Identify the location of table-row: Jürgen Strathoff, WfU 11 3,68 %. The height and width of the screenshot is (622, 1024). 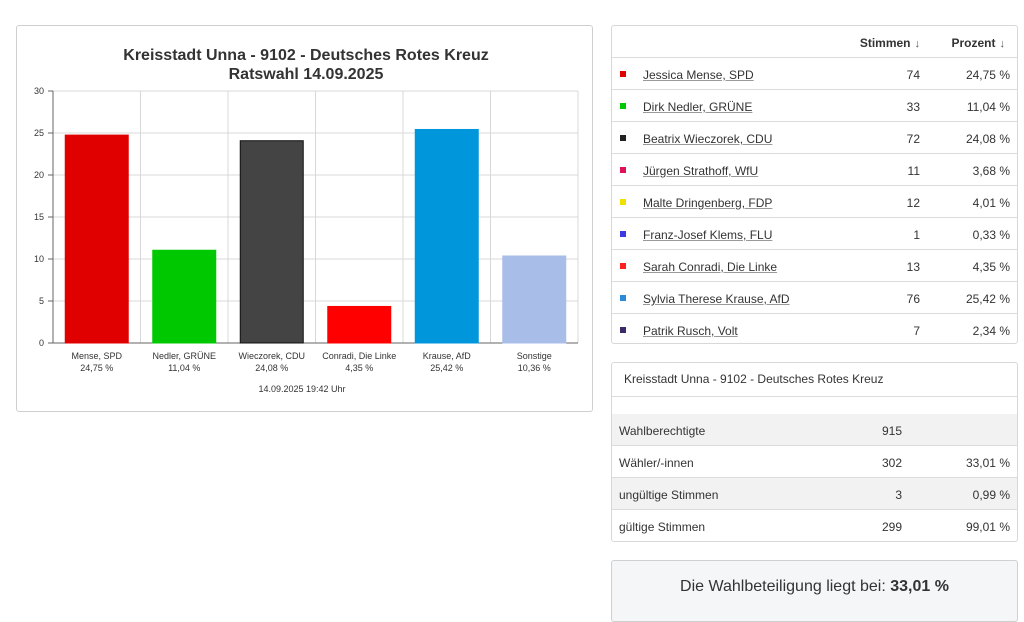
(814, 170).